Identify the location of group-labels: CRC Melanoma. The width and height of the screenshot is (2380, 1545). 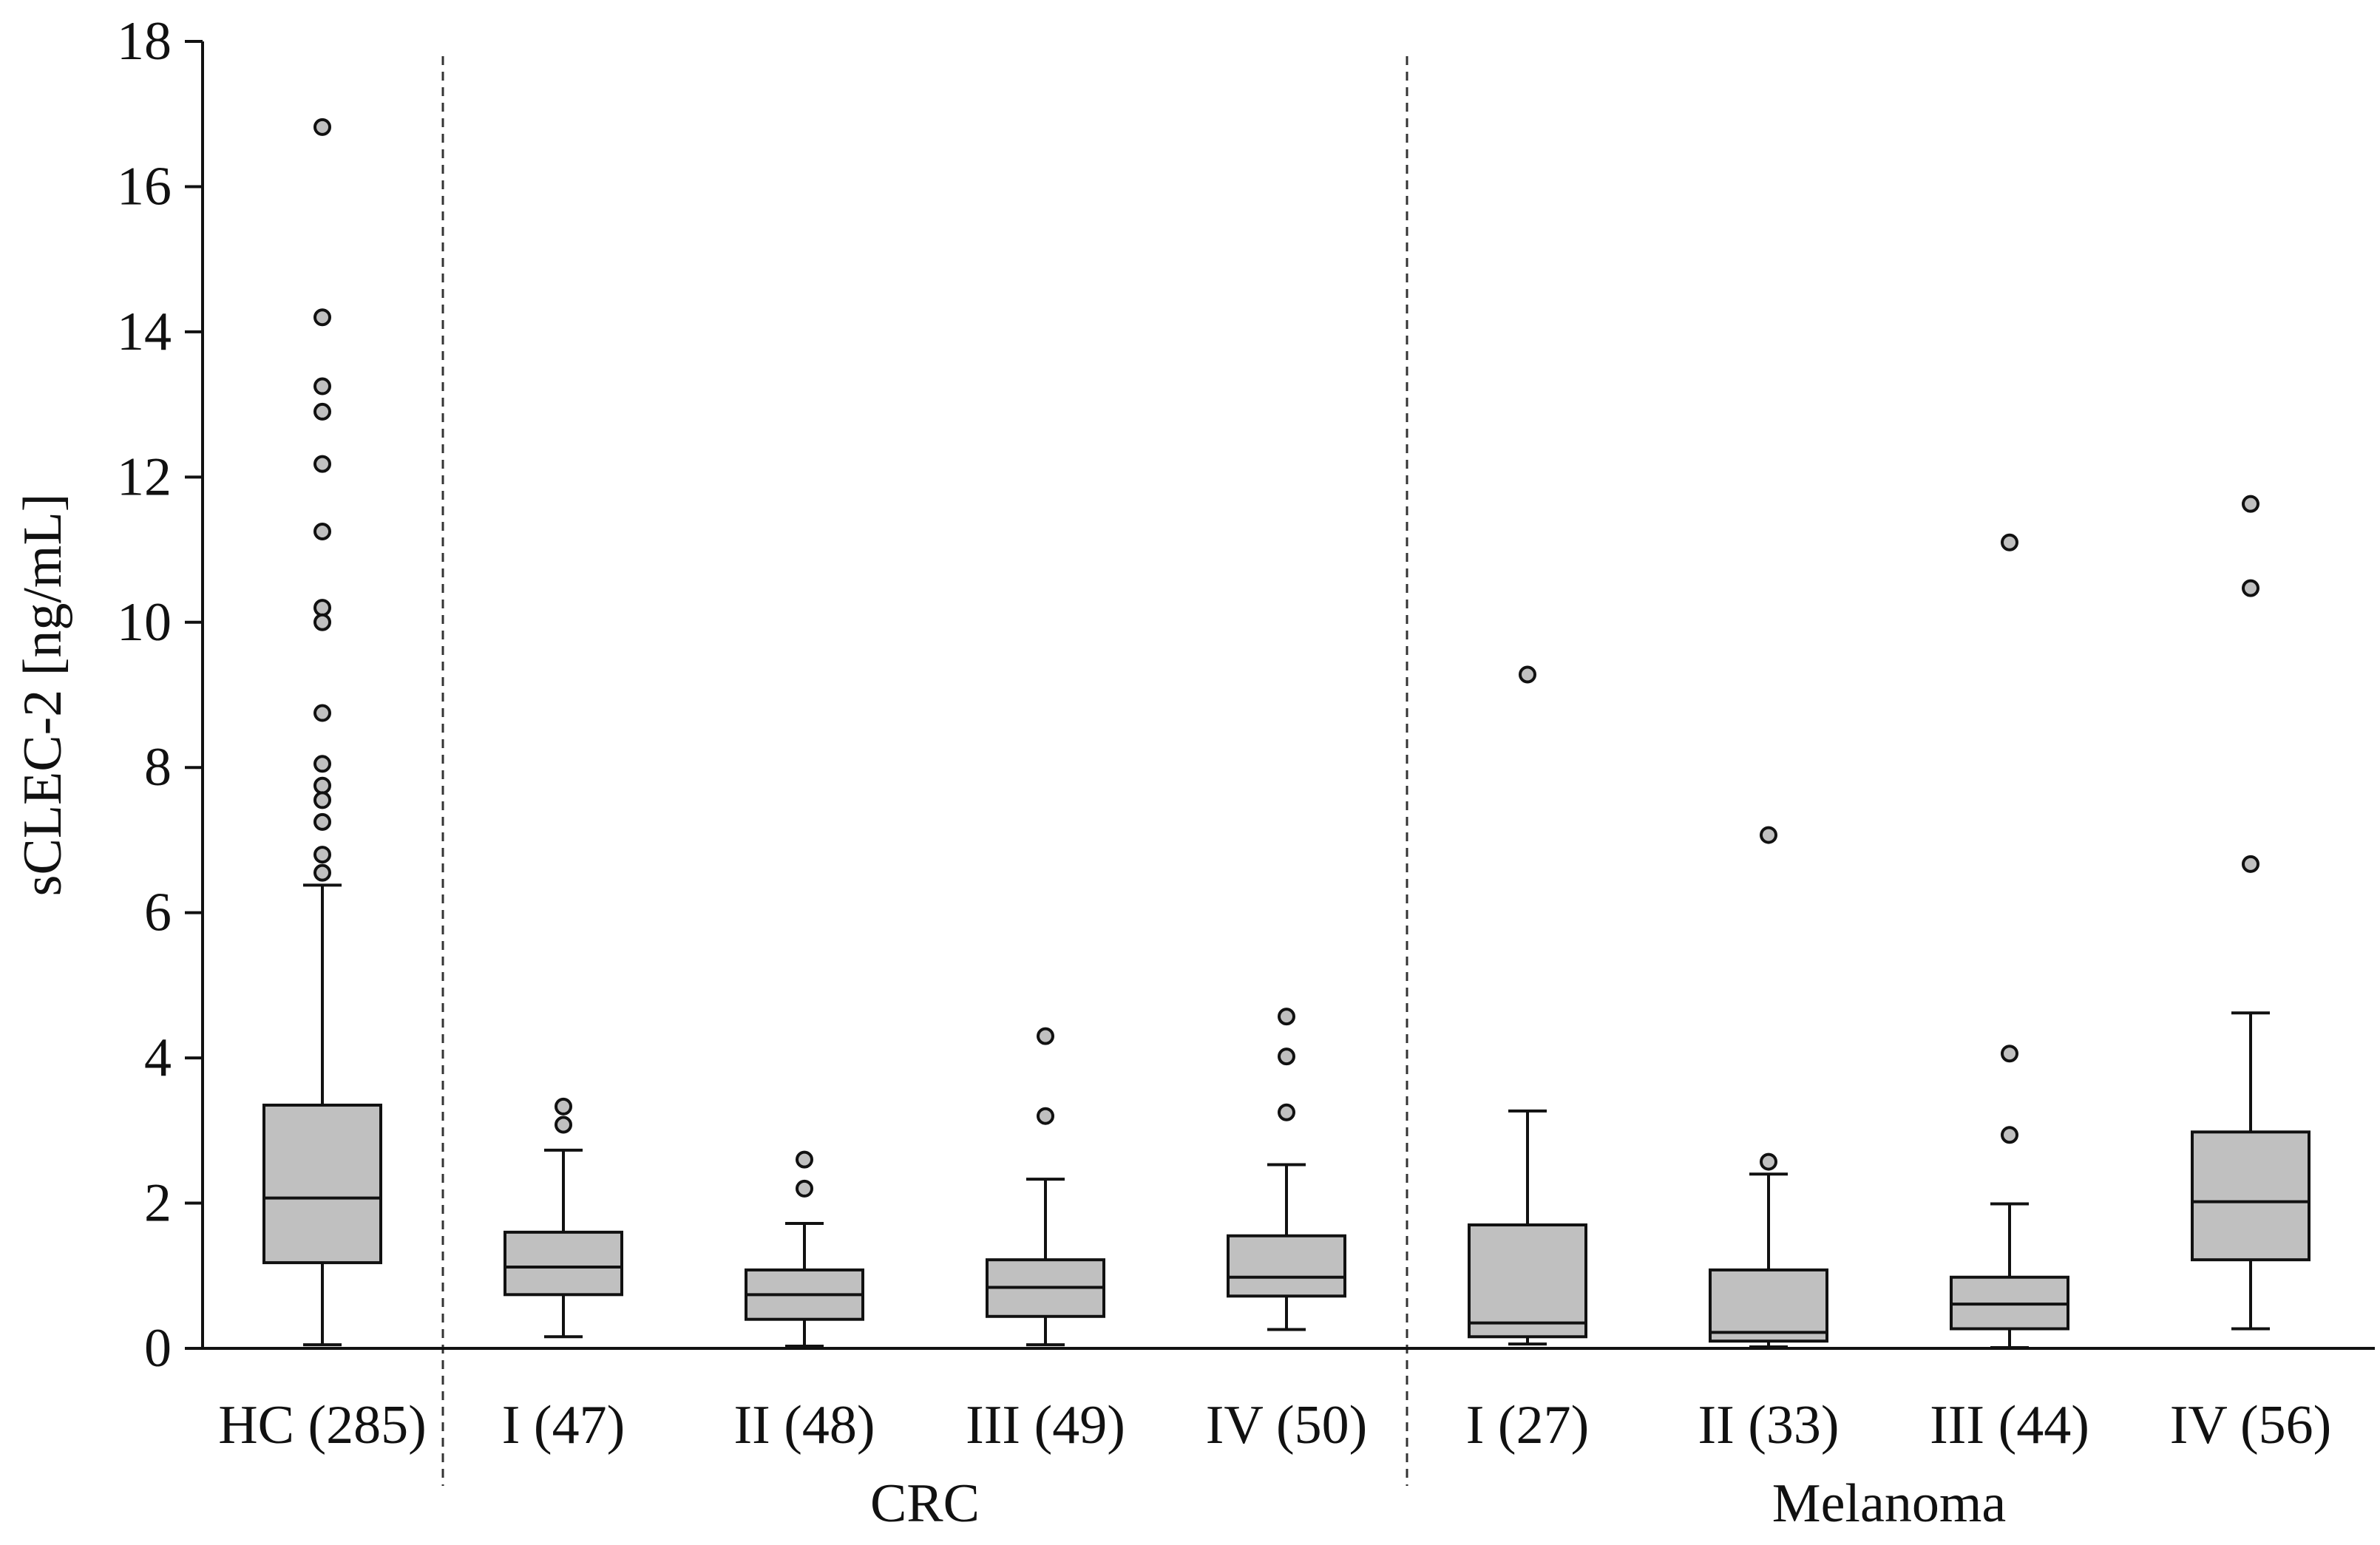
(1438, 1503).